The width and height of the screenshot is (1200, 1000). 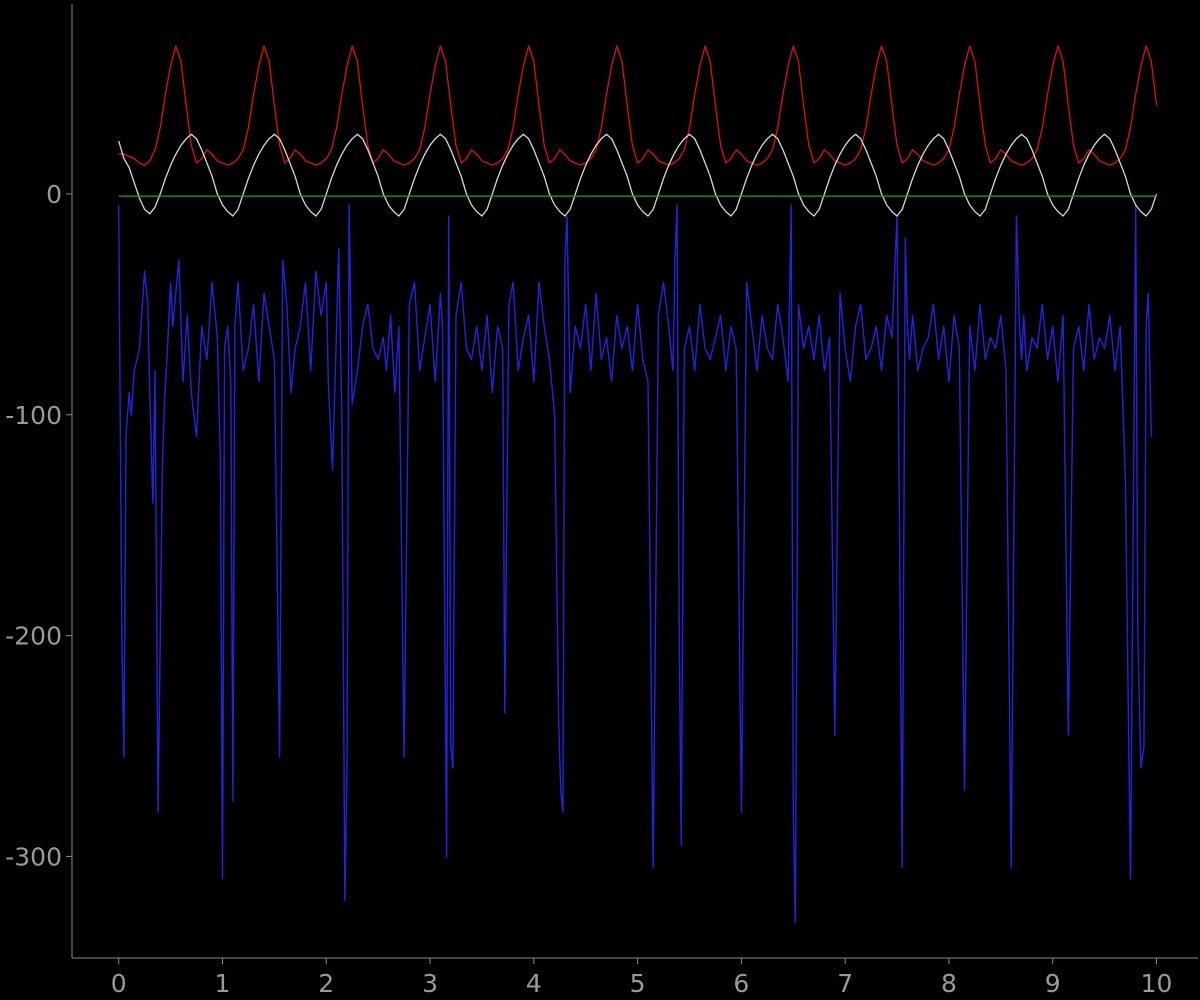 What do you see at coordinates (638, 983) in the screenshot?
I see `x-tick-label: 5` at bounding box center [638, 983].